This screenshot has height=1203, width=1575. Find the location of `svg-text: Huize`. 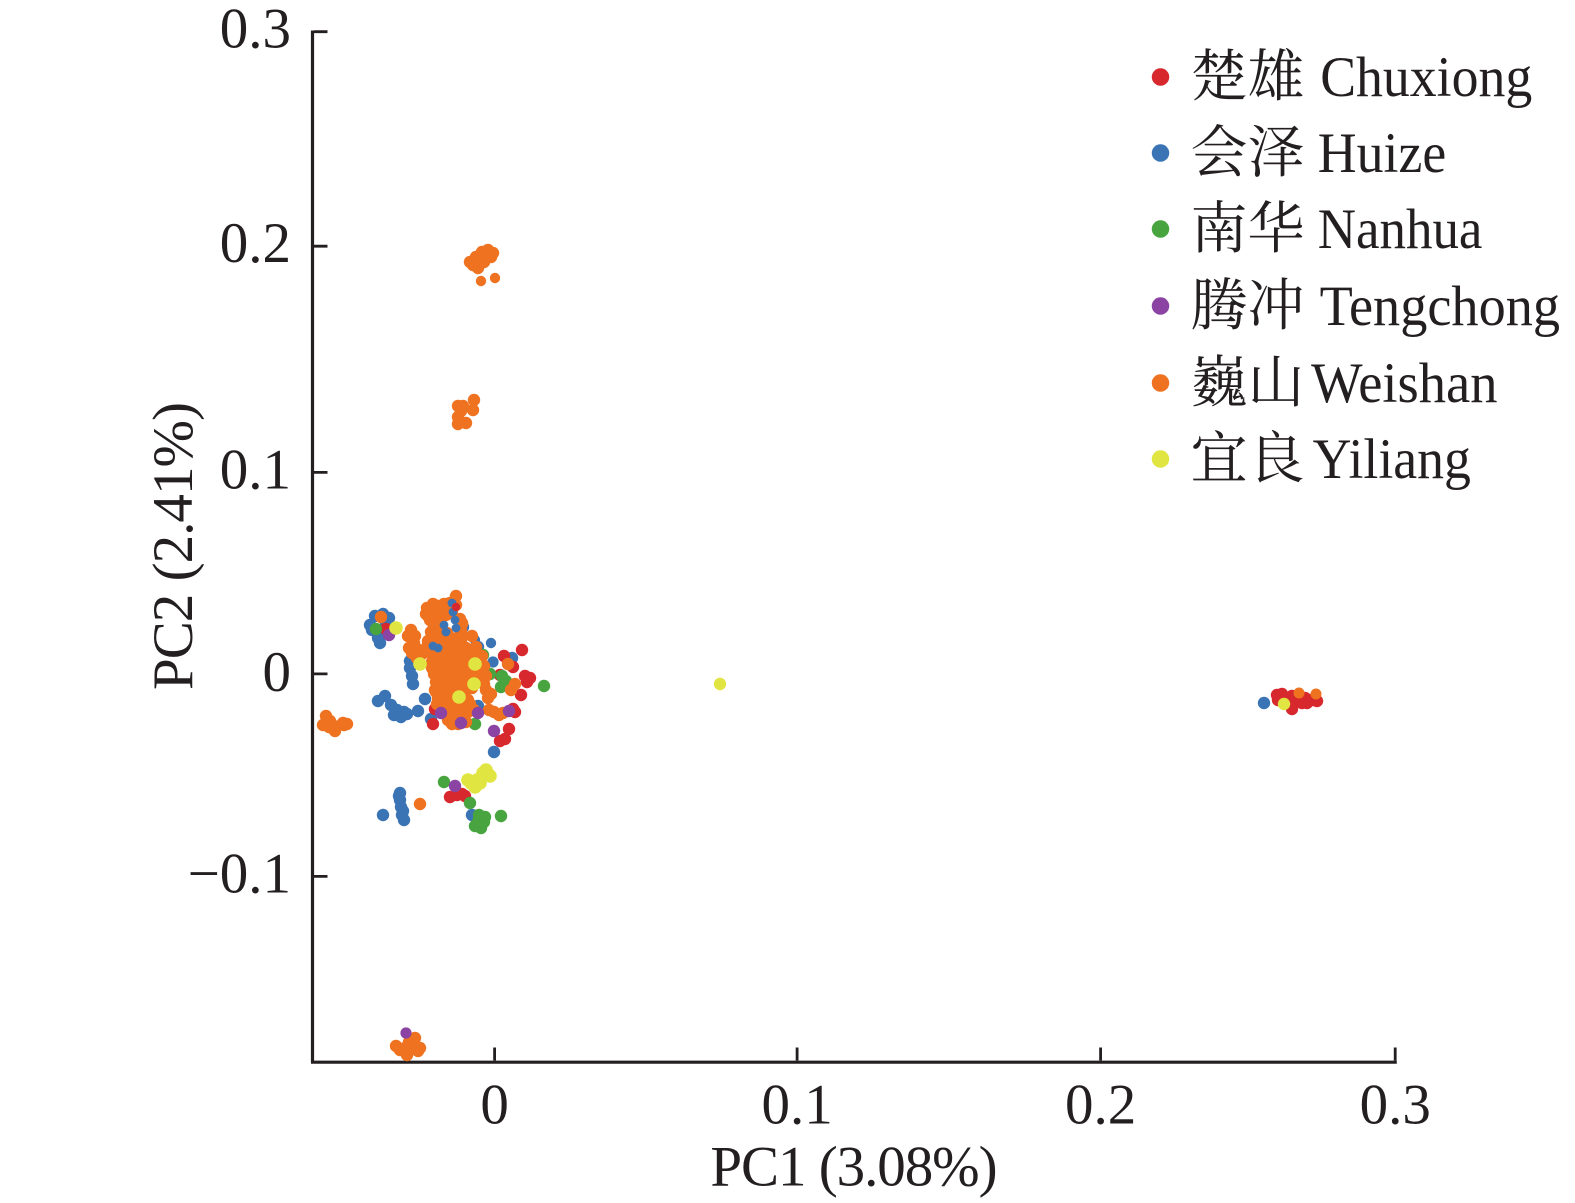

svg-text: Huize is located at coordinates (1382, 153).